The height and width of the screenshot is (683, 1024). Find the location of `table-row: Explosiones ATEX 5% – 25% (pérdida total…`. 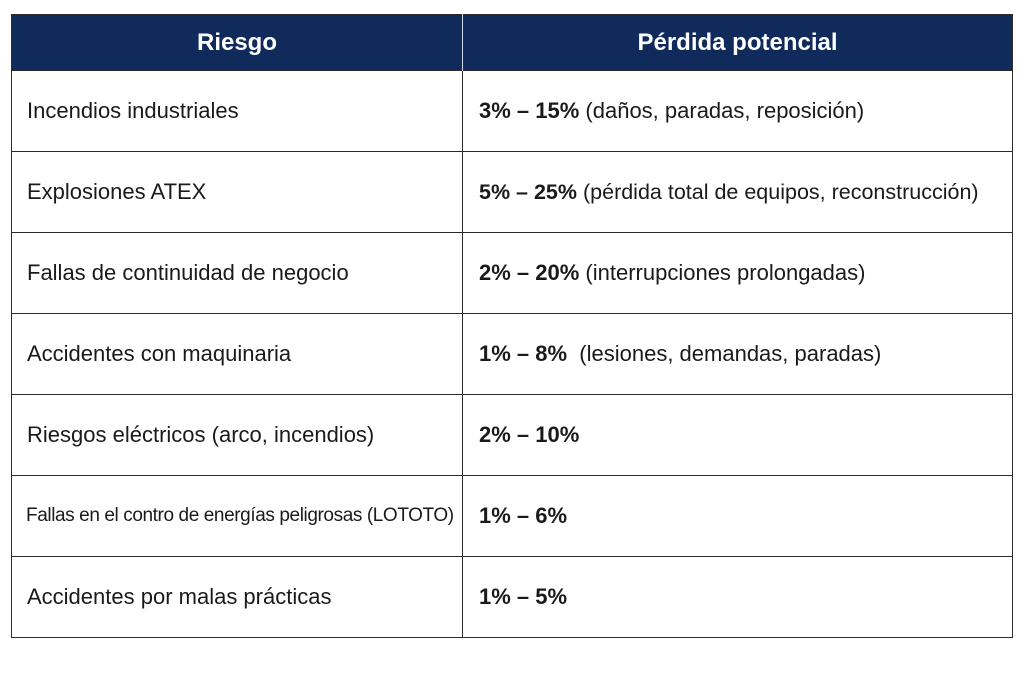

table-row: Explosiones ATEX 5% – 25% (pérdida total… is located at coordinates (512, 192).